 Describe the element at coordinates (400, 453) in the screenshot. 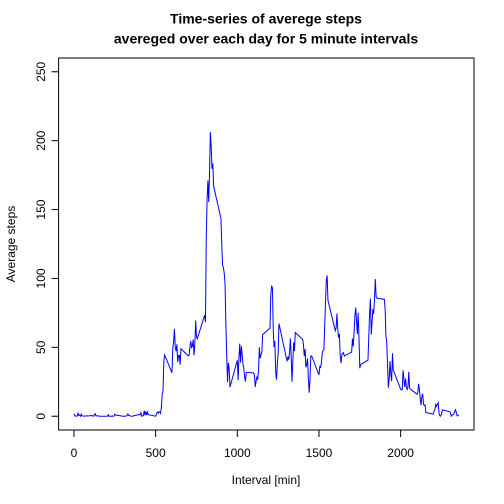

I see `x-tick-label: 2000` at that location.